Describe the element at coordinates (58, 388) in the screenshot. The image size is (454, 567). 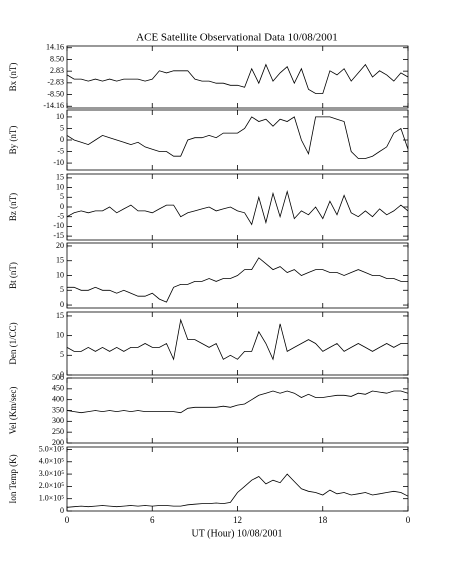
I see `y-tick-label: 450` at that location.